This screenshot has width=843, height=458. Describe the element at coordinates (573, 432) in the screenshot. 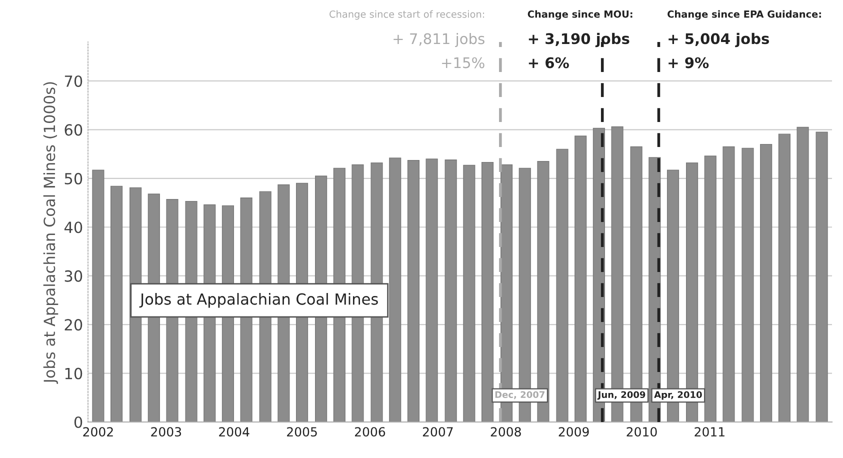

I see `x-tick-label: 2009` at that location.